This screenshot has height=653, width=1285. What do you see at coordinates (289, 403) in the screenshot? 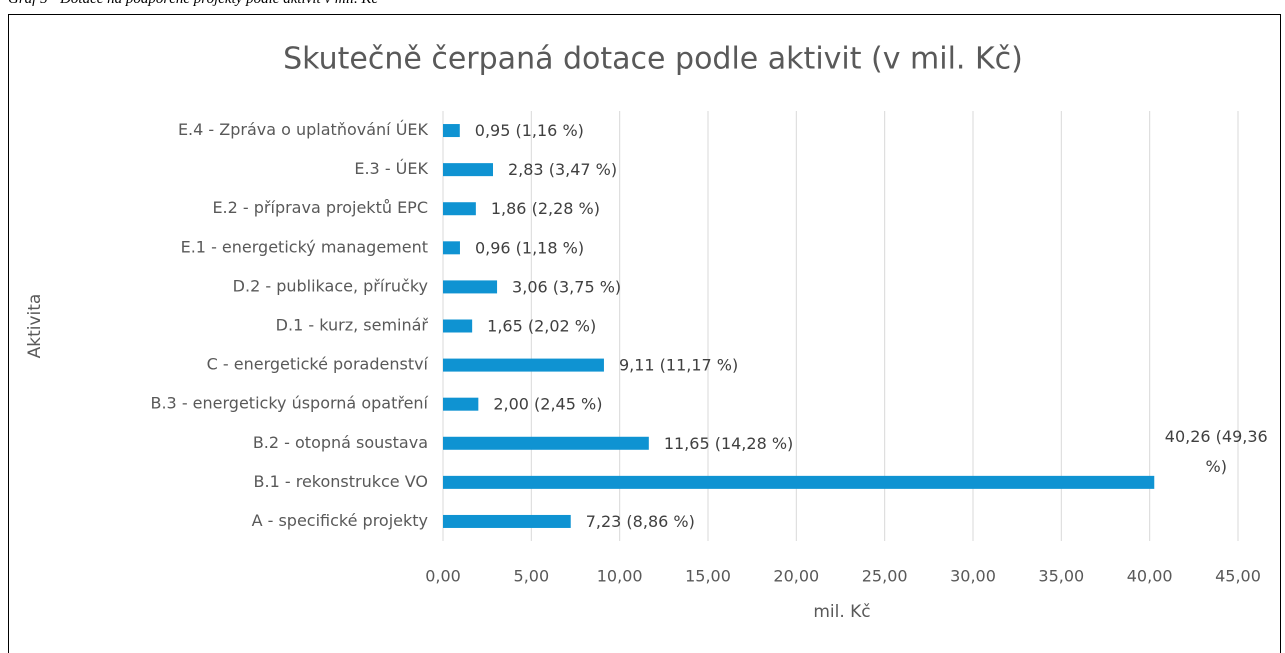
I see `y-tick-label: B.3 - energeticky úsporná opatření` at bounding box center [289, 403].